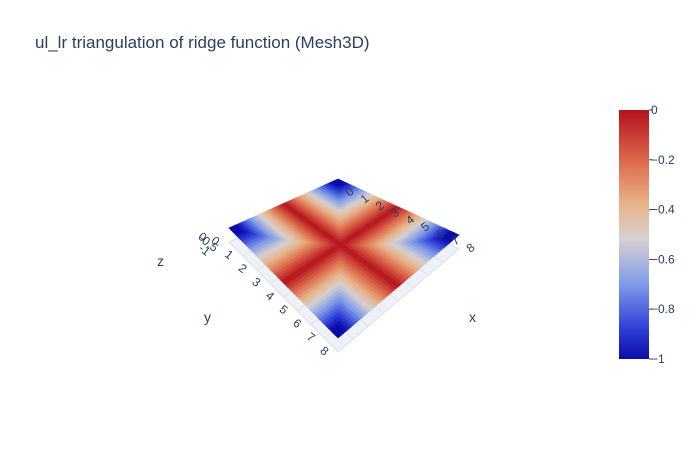 The width and height of the screenshot is (700, 450). Describe the element at coordinates (398, 300) in the screenshot. I see `grid-line` at that location.